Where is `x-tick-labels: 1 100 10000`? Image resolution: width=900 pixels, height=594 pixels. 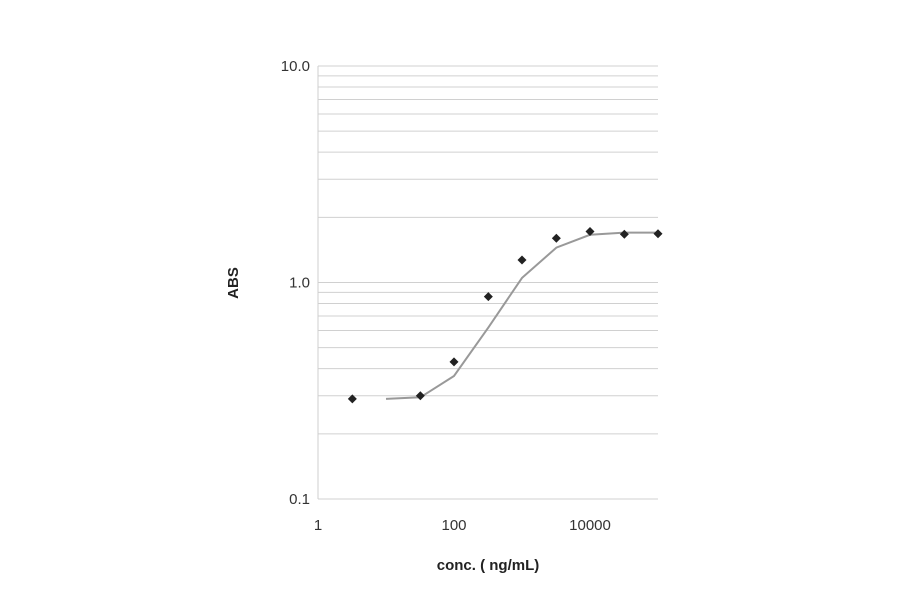 x-tick-labels: 1 100 10000 is located at coordinates (462, 525).